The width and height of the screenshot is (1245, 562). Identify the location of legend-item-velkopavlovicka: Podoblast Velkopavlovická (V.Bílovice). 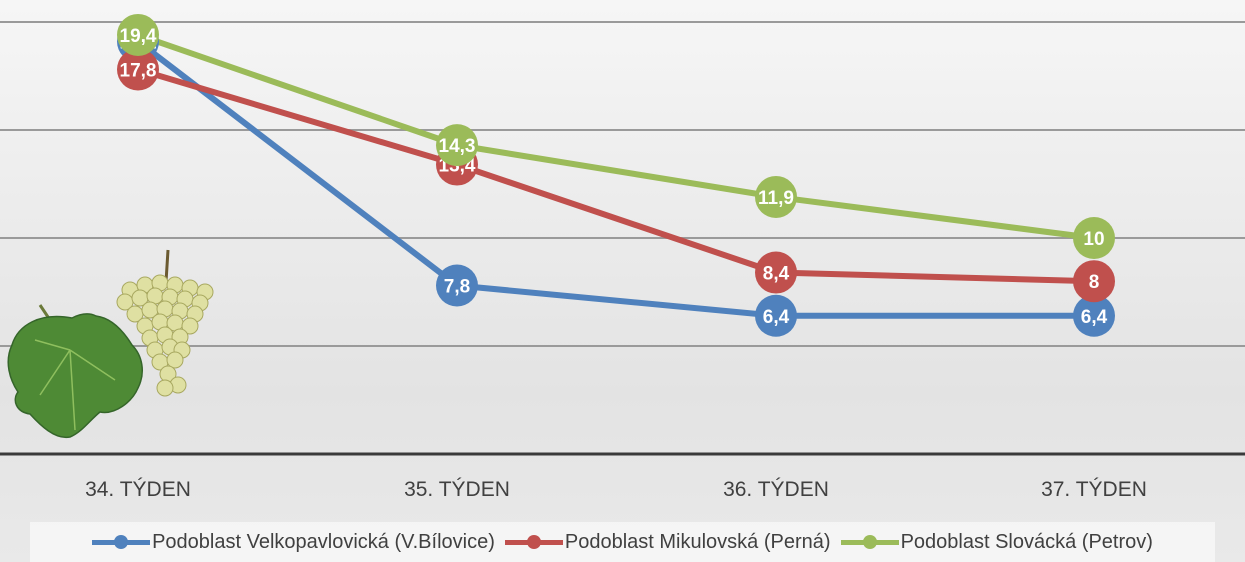
(293, 542).